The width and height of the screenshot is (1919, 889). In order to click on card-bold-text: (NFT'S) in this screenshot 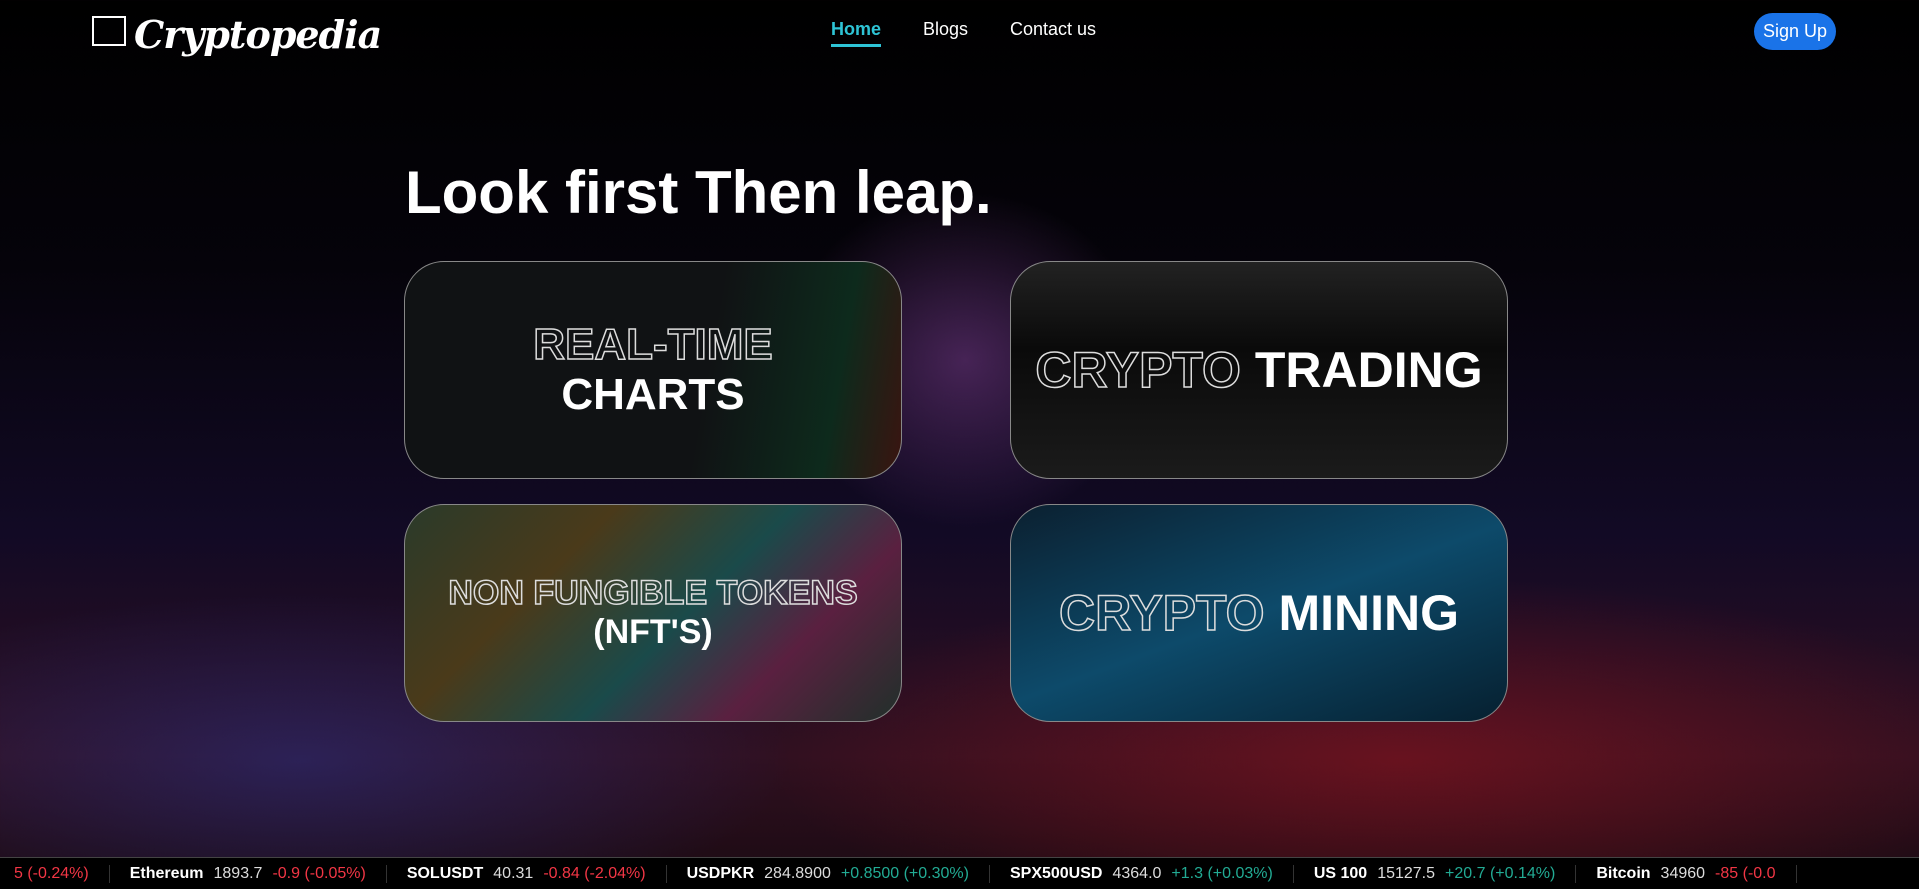, I will do `click(653, 632)`.